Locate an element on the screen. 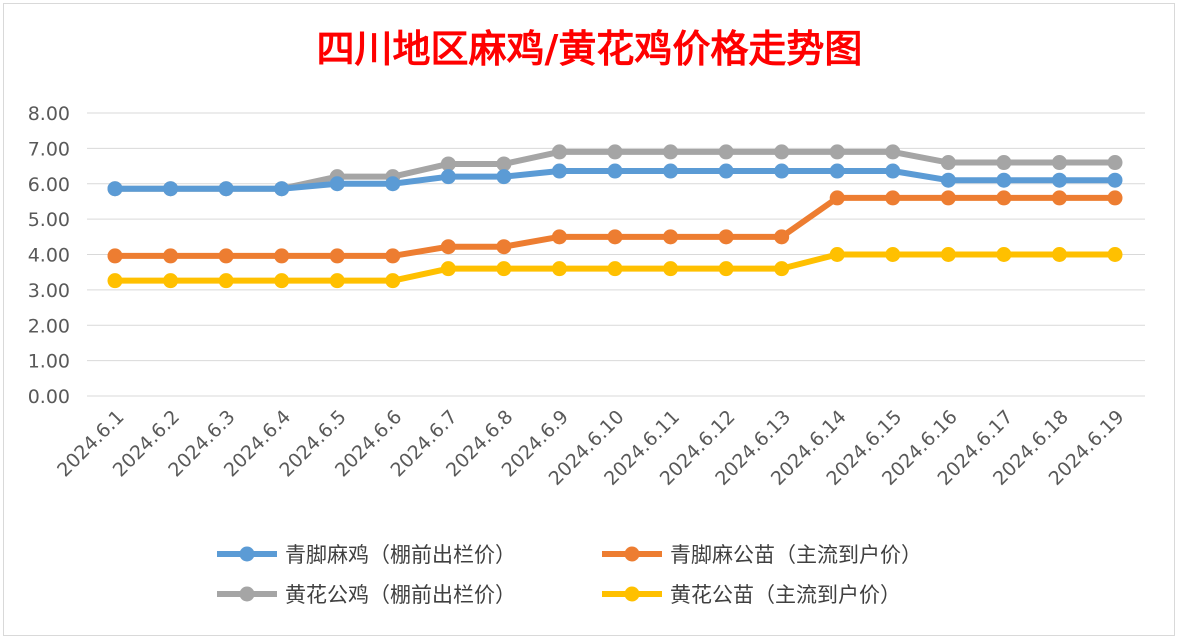 This screenshot has height=641, width=1179. legend-label: 黄花公鸡（棚前出栏价） is located at coordinates (400, 595).